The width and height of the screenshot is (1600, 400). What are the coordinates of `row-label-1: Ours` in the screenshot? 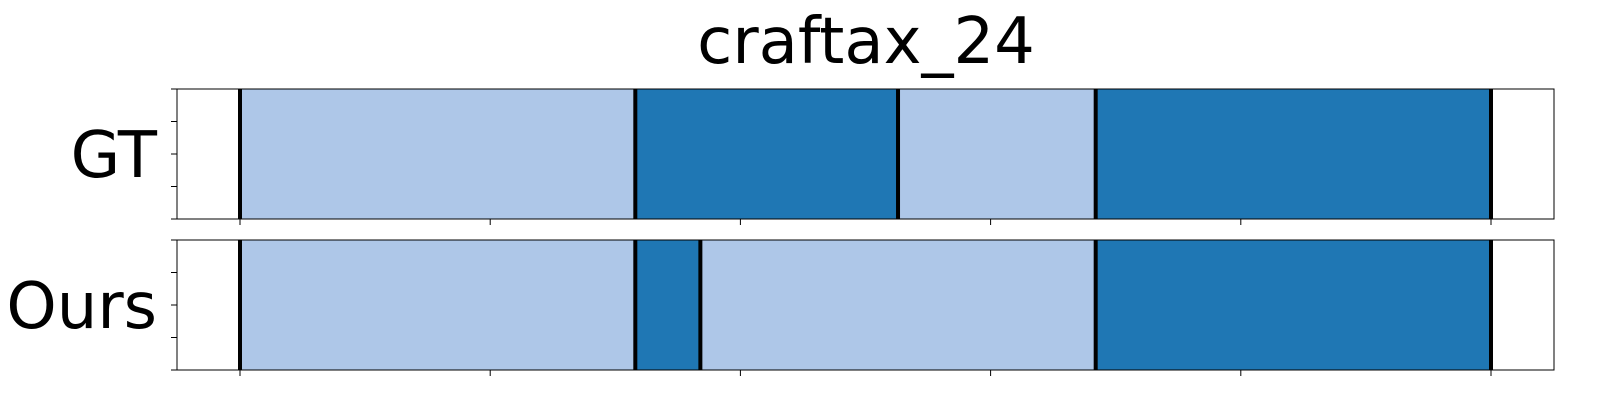 It's located at (81, 307).